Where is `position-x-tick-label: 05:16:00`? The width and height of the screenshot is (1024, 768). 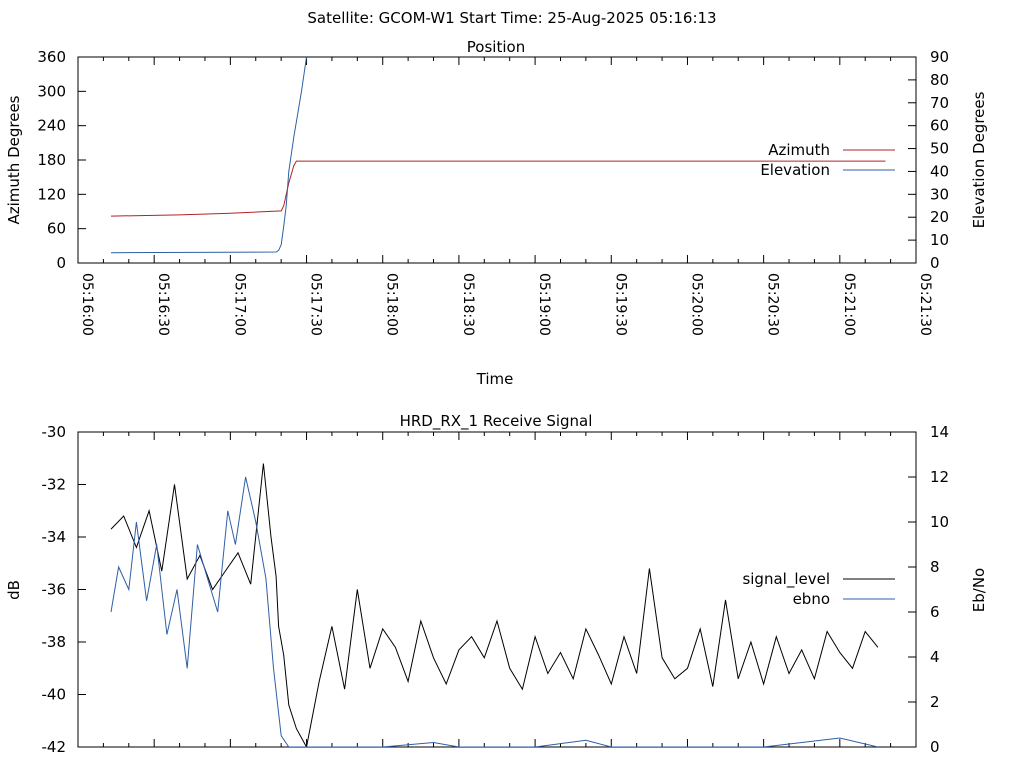 position-x-tick-label: 05:16:00 is located at coordinates (87, 304).